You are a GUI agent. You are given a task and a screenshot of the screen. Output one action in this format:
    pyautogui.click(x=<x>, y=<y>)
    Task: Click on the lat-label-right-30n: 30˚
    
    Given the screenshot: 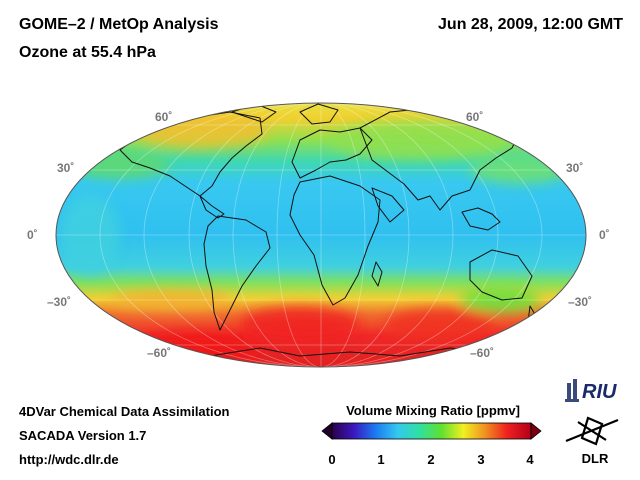 What is the action you would take?
    pyautogui.click(x=575, y=168)
    